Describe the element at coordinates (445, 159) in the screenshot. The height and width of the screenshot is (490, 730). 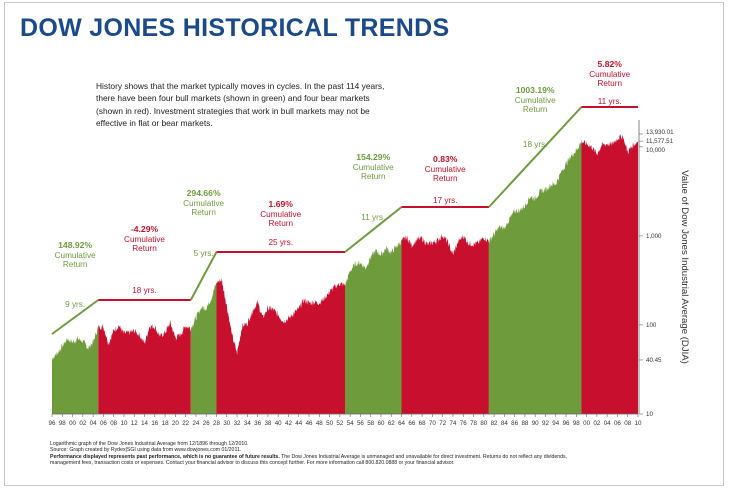
I see `period-return: 0.83%` at that location.